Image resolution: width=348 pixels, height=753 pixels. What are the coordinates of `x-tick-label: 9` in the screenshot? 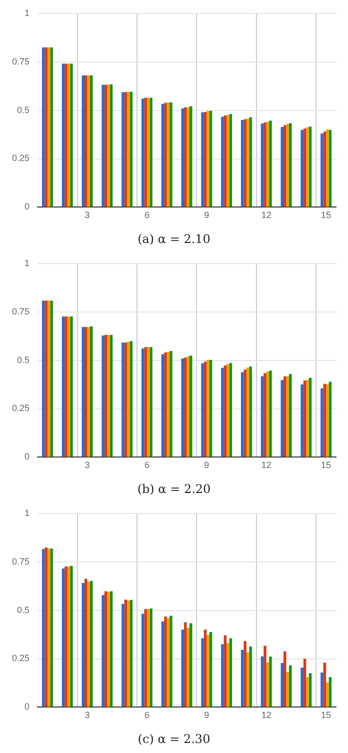 It's located at (207, 215).